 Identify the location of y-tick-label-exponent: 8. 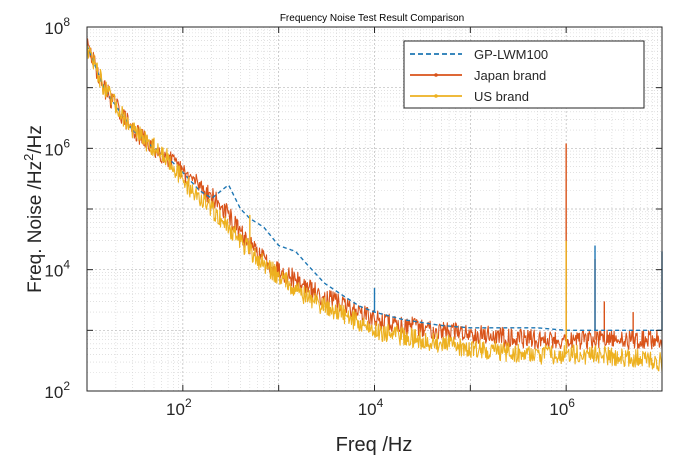
(66, 22).